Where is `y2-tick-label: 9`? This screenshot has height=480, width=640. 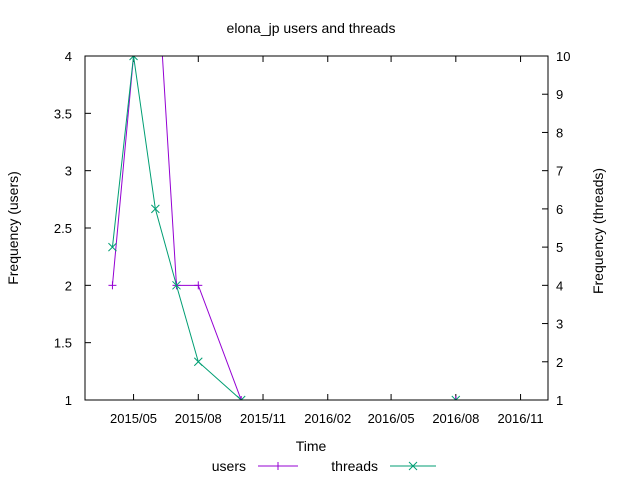
y2-tick-label: 9 is located at coordinates (559, 94).